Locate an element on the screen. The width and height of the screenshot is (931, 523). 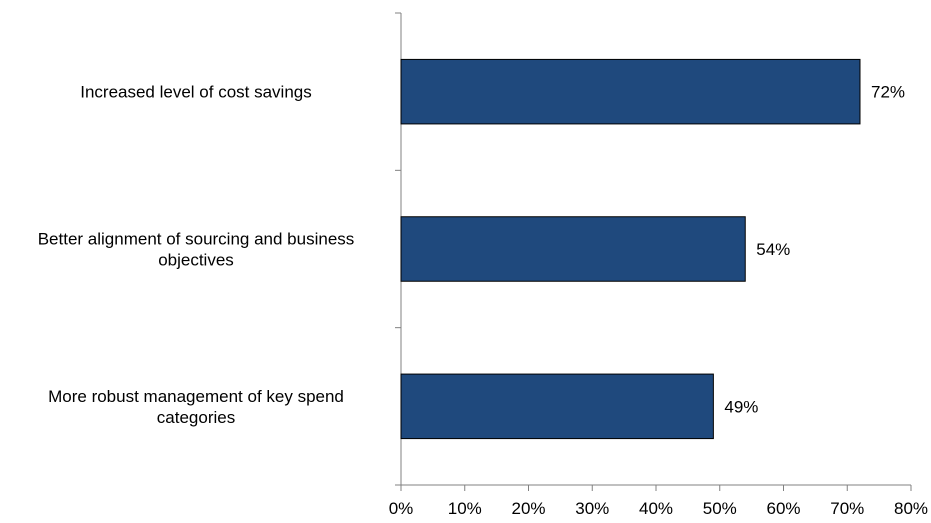
category-label-line: objectives is located at coordinates (196, 260).